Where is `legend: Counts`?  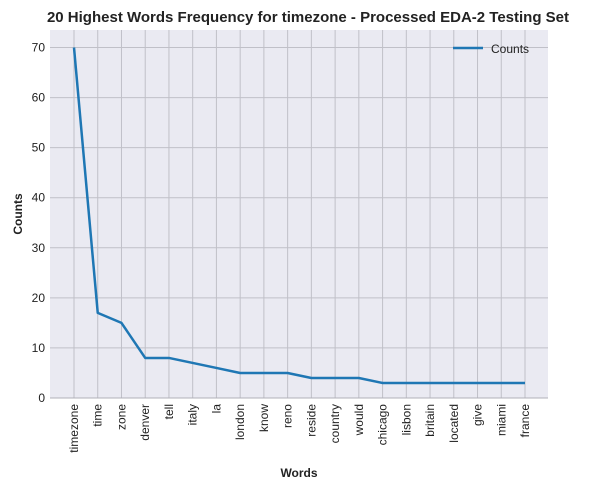
legend: Counts is located at coordinates (491, 49).